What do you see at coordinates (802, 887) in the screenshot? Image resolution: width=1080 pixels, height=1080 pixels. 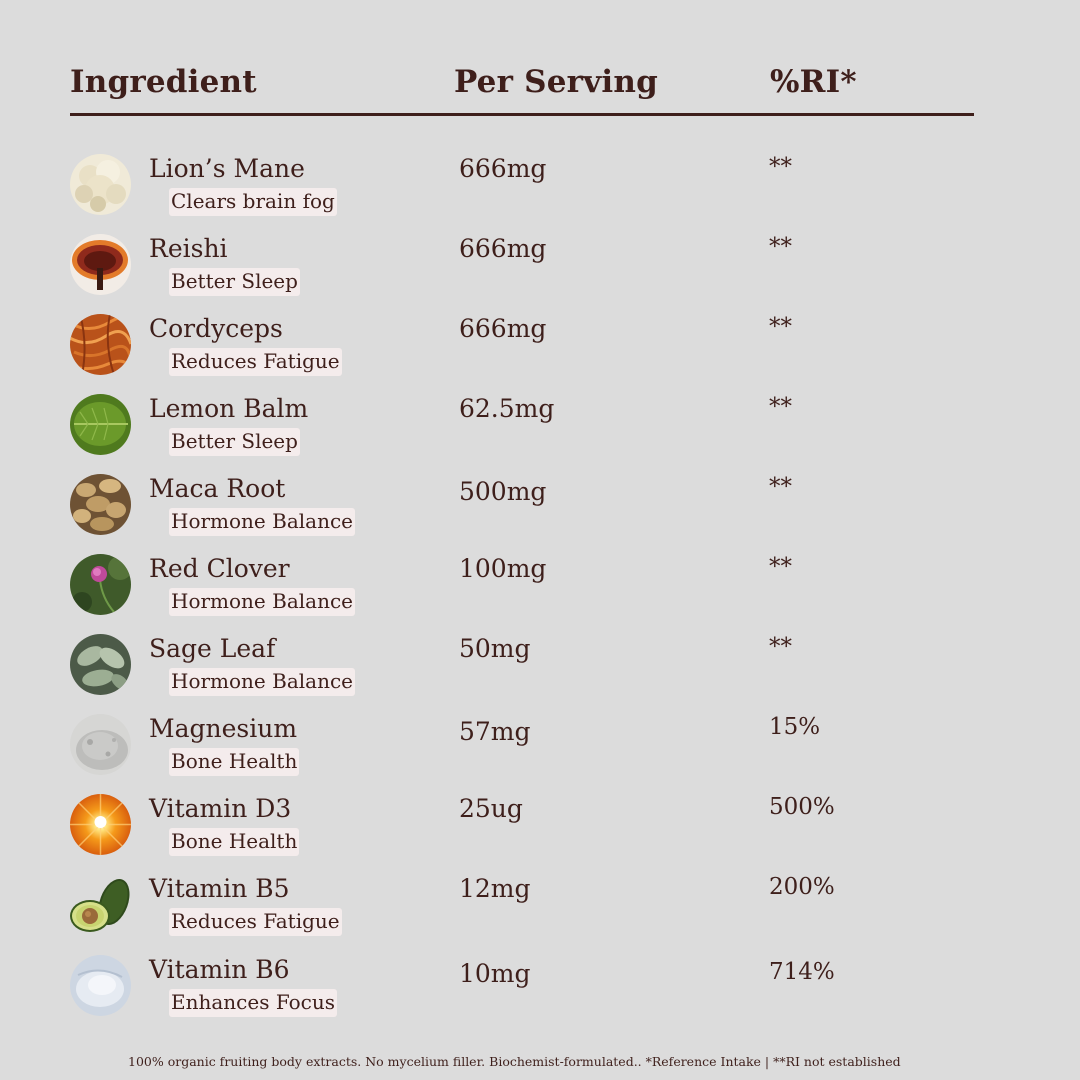 I see `ri-value: 200%` at bounding box center [802, 887].